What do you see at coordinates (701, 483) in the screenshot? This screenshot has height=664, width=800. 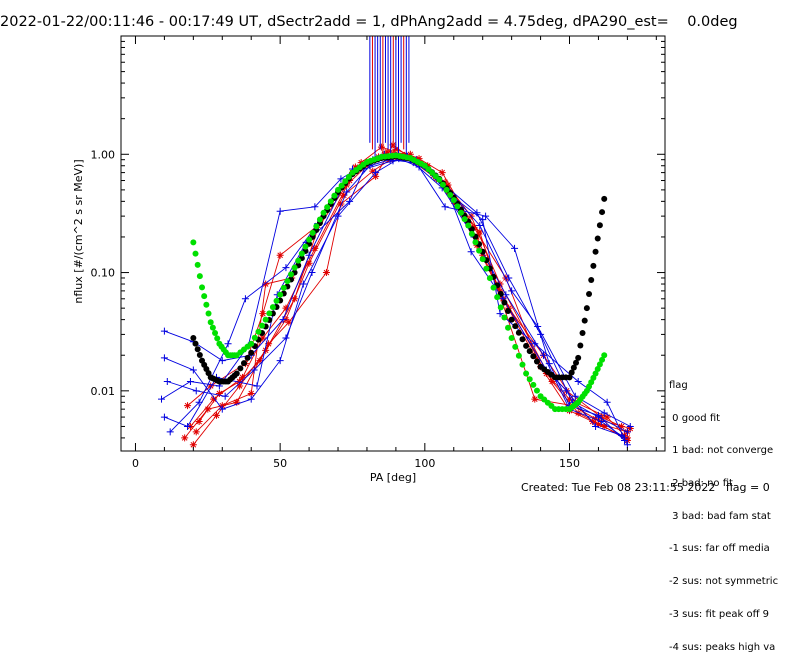 I see `legend-item: 2 bad: no fit` at bounding box center [701, 483].